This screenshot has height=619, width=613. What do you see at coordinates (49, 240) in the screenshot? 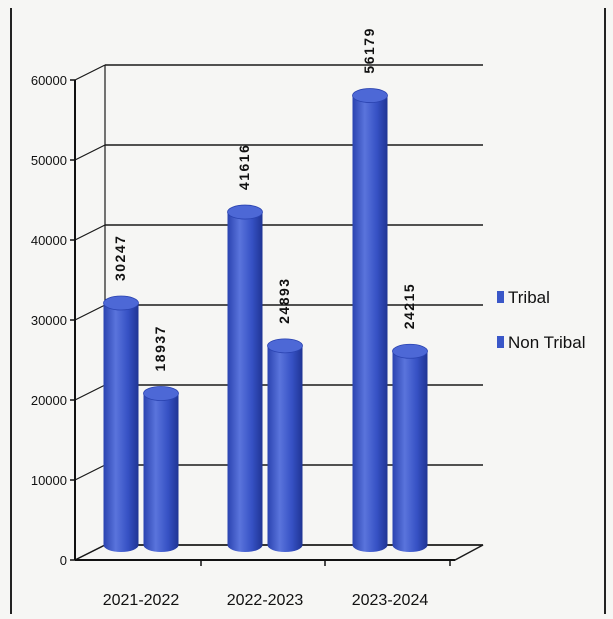
I see `y-tick-label: 40000` at bounding box center [49, 240].